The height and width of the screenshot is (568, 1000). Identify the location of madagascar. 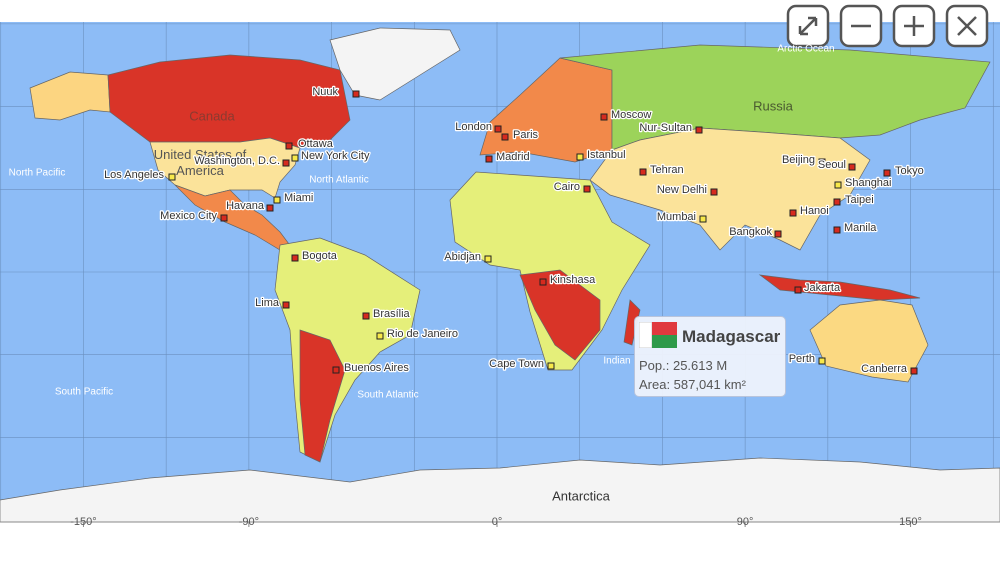
(632, 322).